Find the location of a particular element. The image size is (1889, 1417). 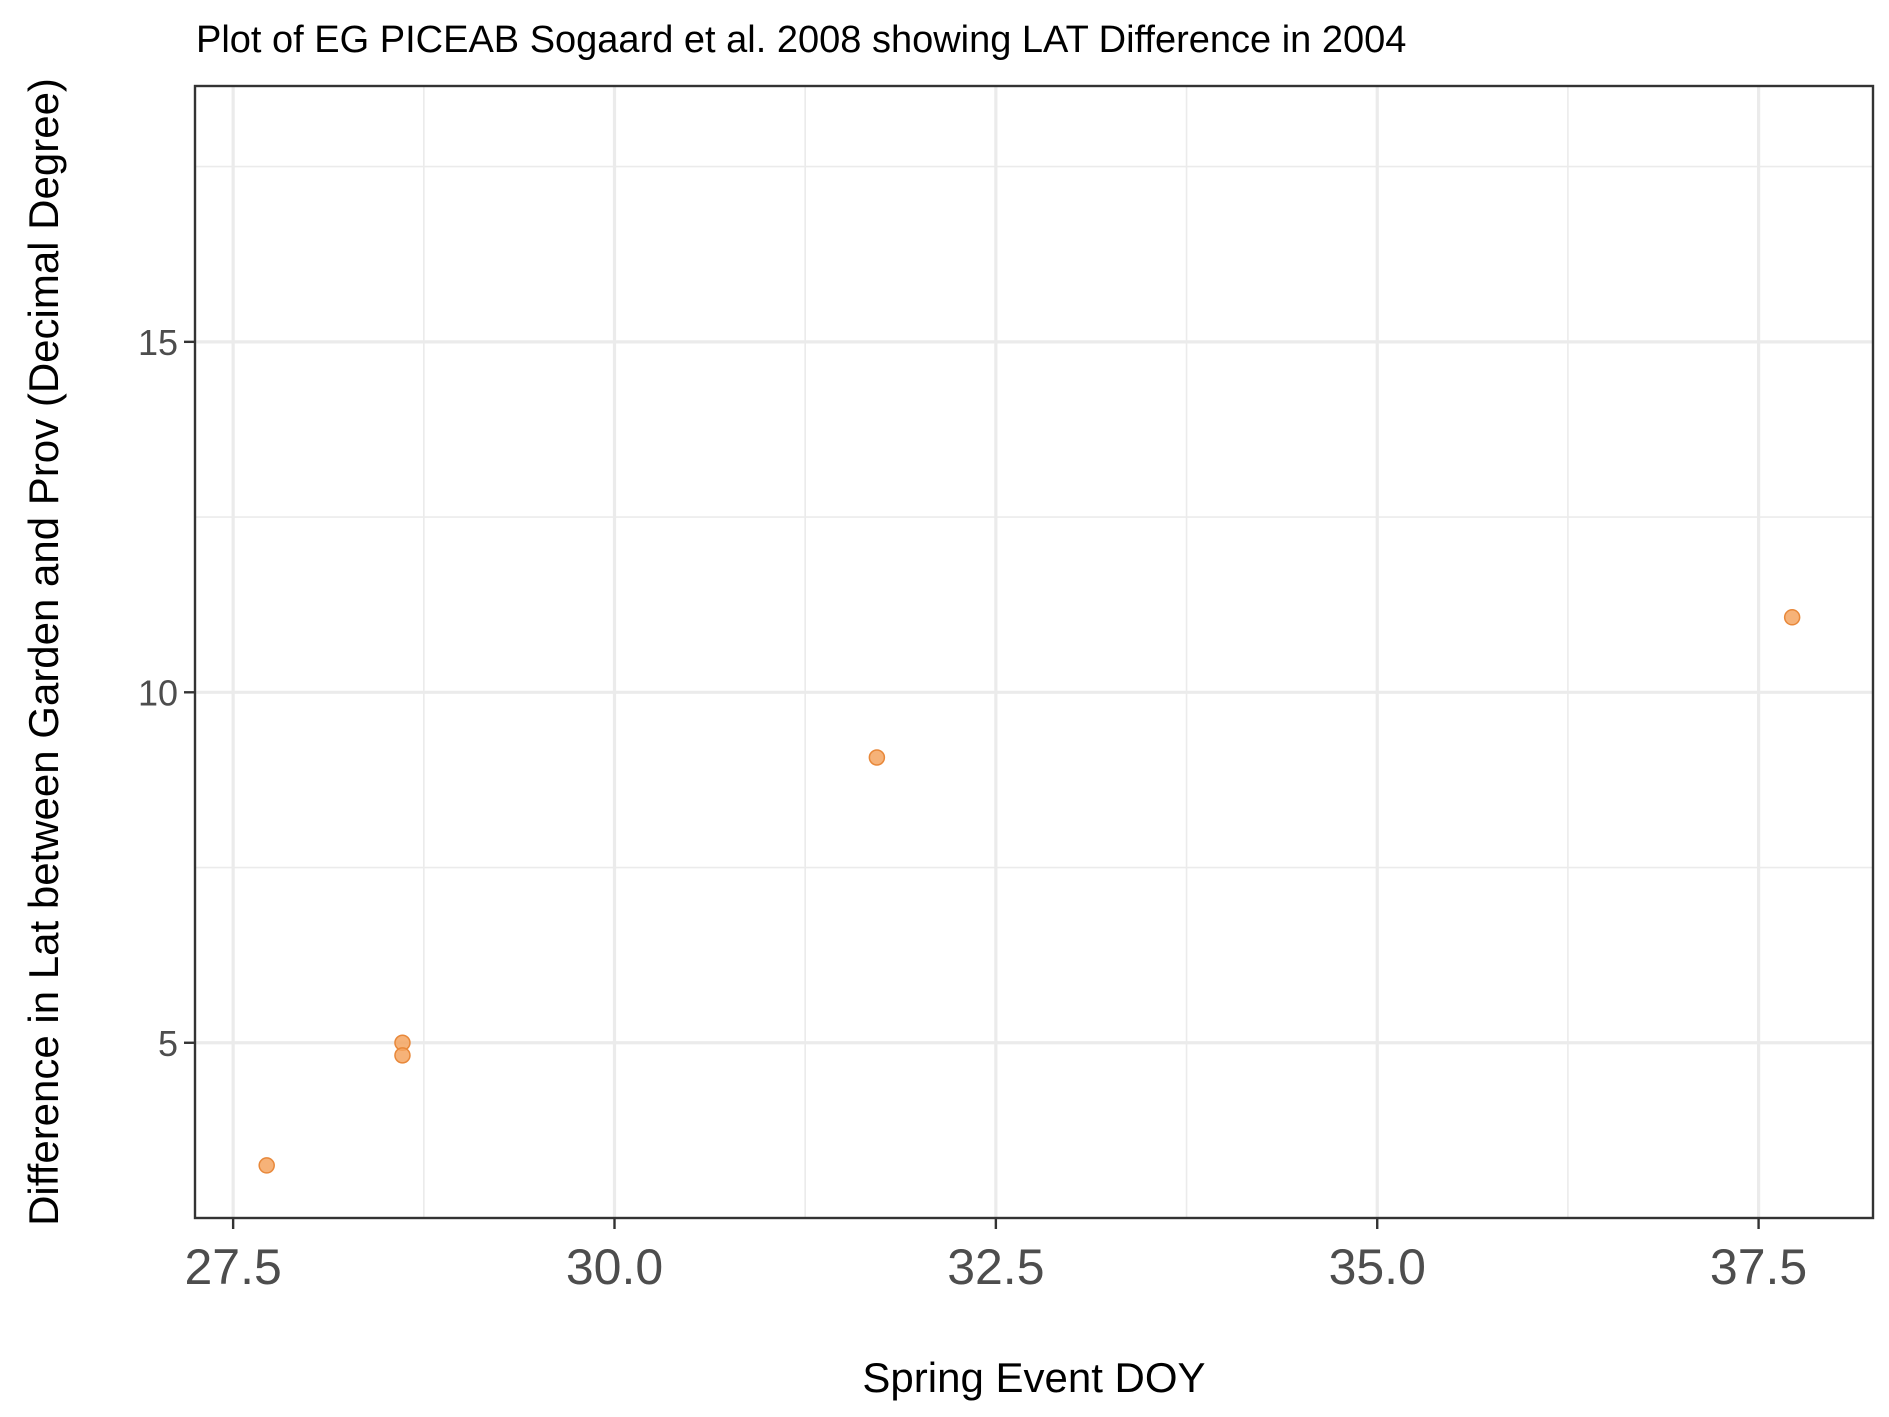

x-tick-label: 35.0 is located at coordinates (1377, 1267).